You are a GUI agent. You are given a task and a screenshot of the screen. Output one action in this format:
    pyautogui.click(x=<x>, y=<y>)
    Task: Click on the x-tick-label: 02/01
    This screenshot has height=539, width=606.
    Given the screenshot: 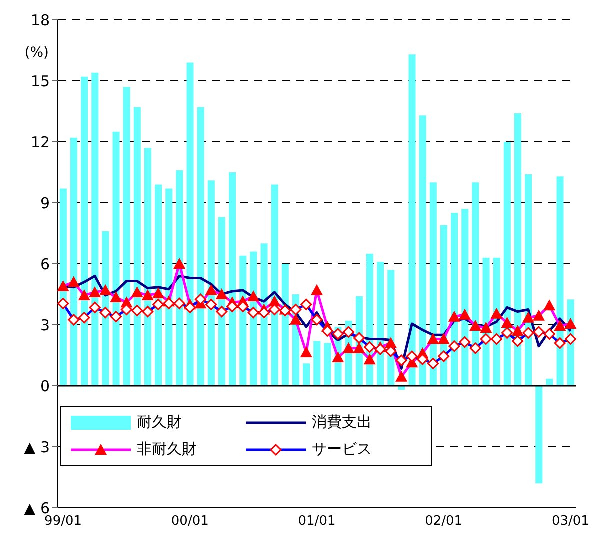 What is the action you would take?
    pyautogui.click(x=444, y=522)
    